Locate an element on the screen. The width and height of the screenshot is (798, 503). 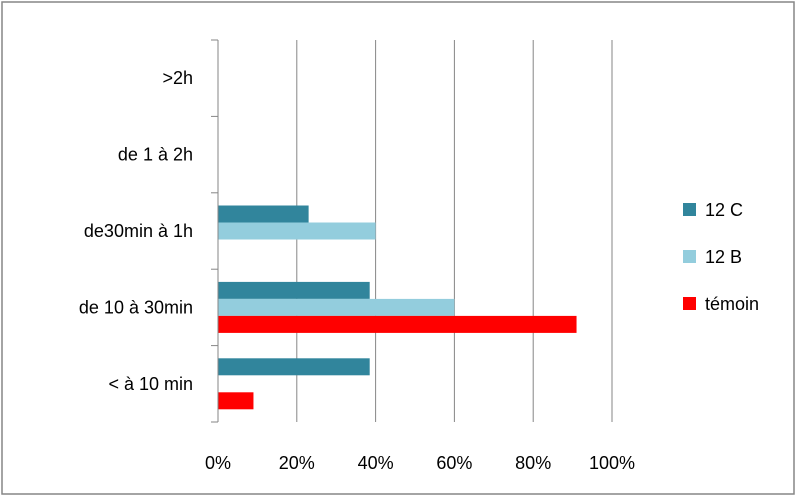
y-tick-label: de30min à 1h is located at coordinates (138, 231).